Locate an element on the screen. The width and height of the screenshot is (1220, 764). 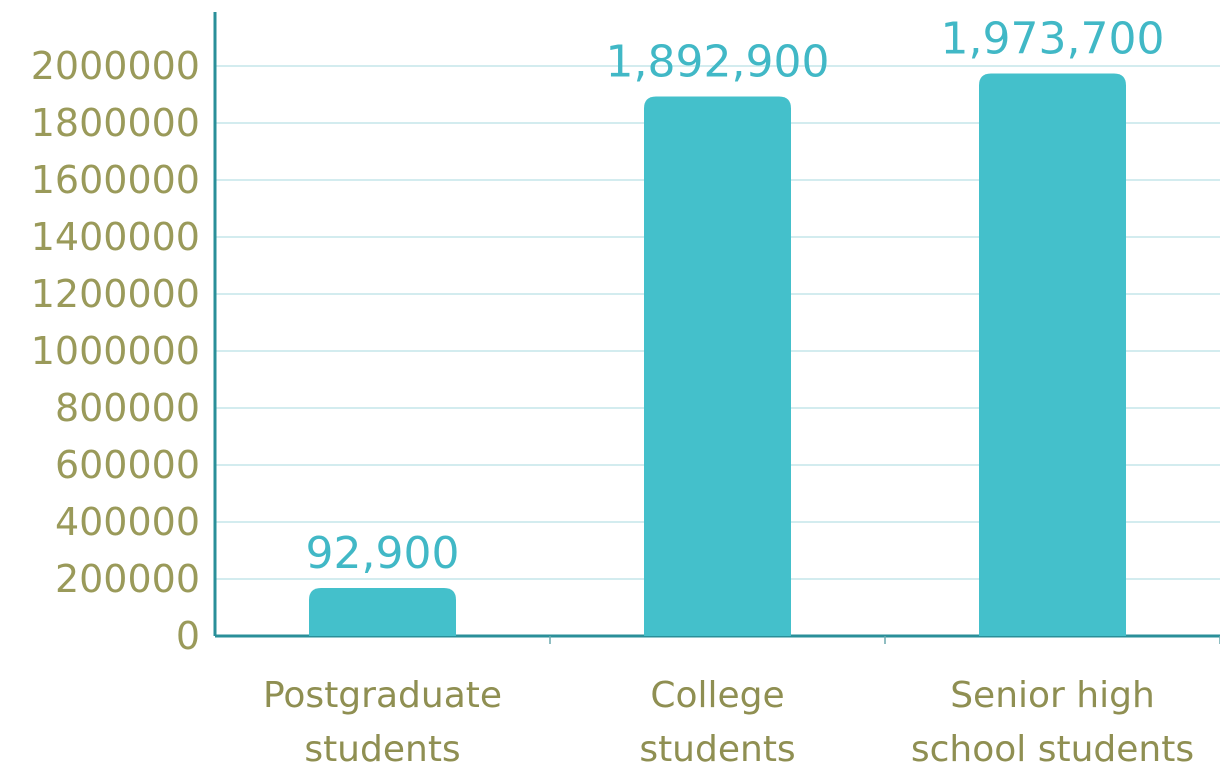
category-label-0-line-1: students is located at coordinates (382, 746).